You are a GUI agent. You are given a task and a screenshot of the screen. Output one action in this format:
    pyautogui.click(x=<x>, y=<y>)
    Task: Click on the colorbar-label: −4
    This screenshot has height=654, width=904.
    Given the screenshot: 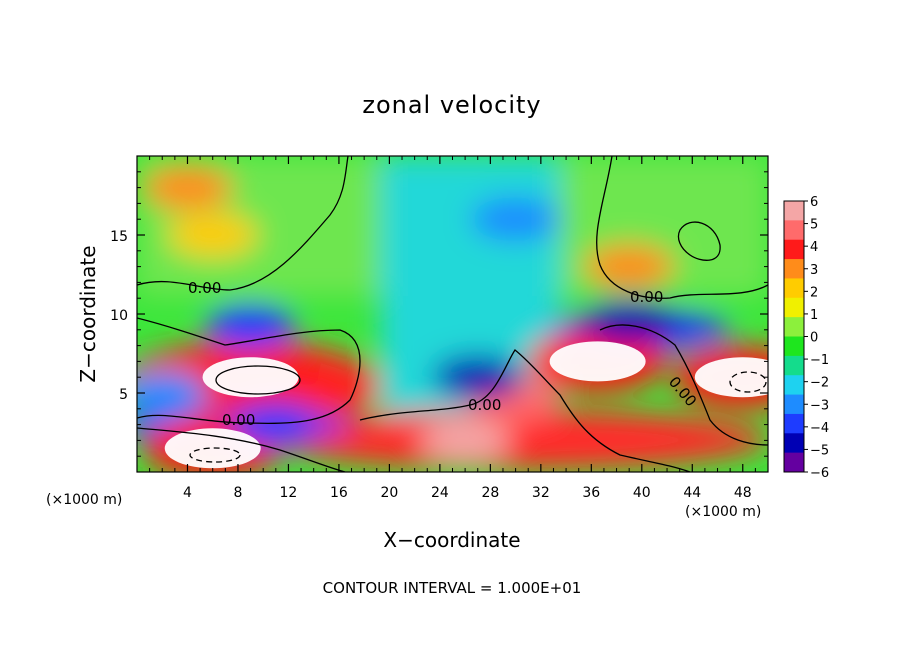 What is the action you would take?
    pyautogui.click(x=819, y=428)
    